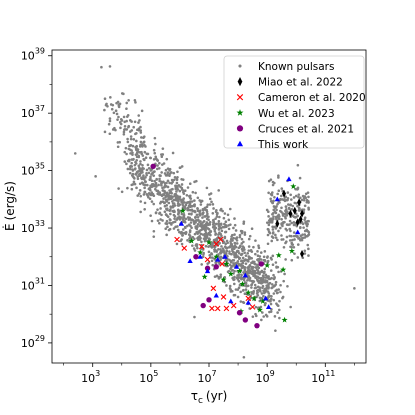 This screenshot has height=415, width=415. I want to click on legend-box, so click(294, 102).